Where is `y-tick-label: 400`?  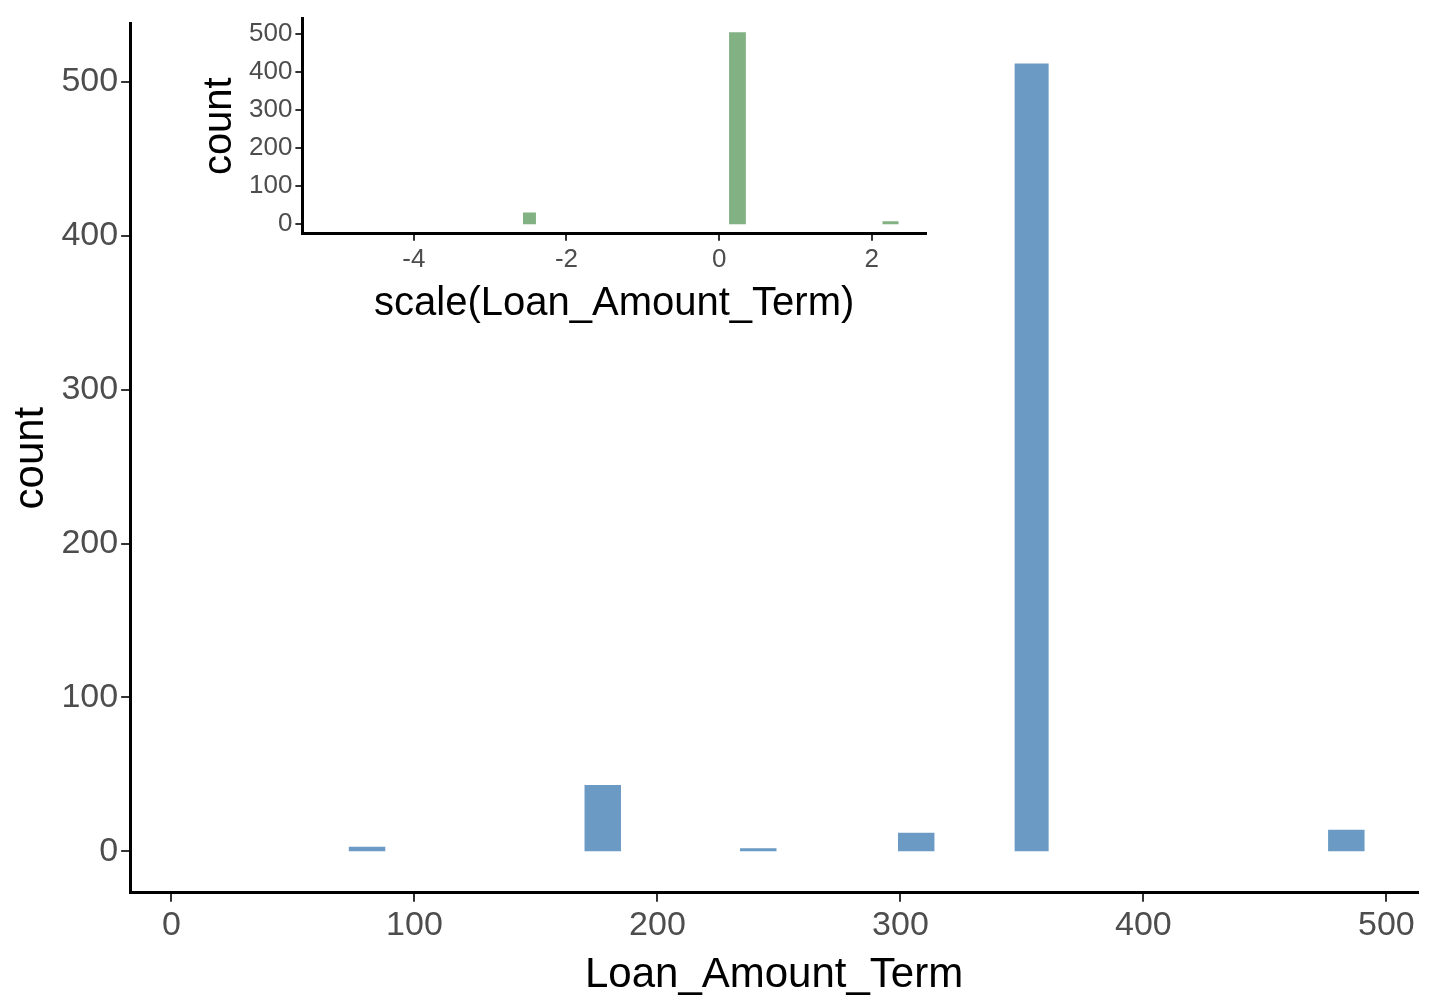 y-tick-label: 400 is located at coordinates (270, 70).